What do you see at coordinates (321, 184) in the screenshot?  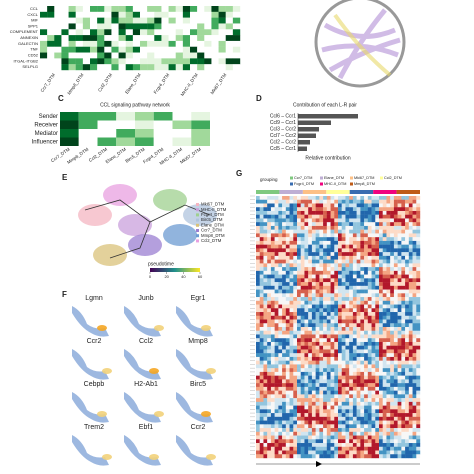 I see `legend-swatch` at bounding box center [321, 184].